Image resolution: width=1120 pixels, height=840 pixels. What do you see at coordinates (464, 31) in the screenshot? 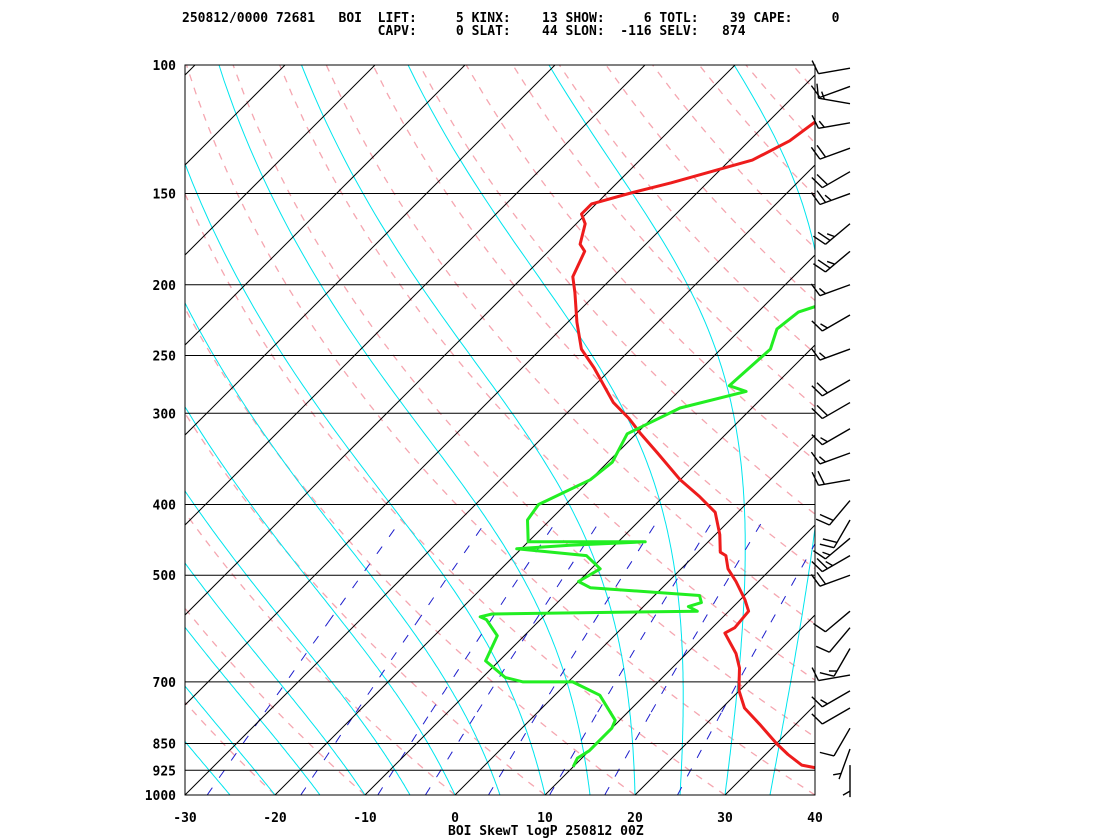
I see `header-line-2: CAPV: 0 SLAT: 44 SLON: -116 SELV: 874` at bounding box center [464, 31].